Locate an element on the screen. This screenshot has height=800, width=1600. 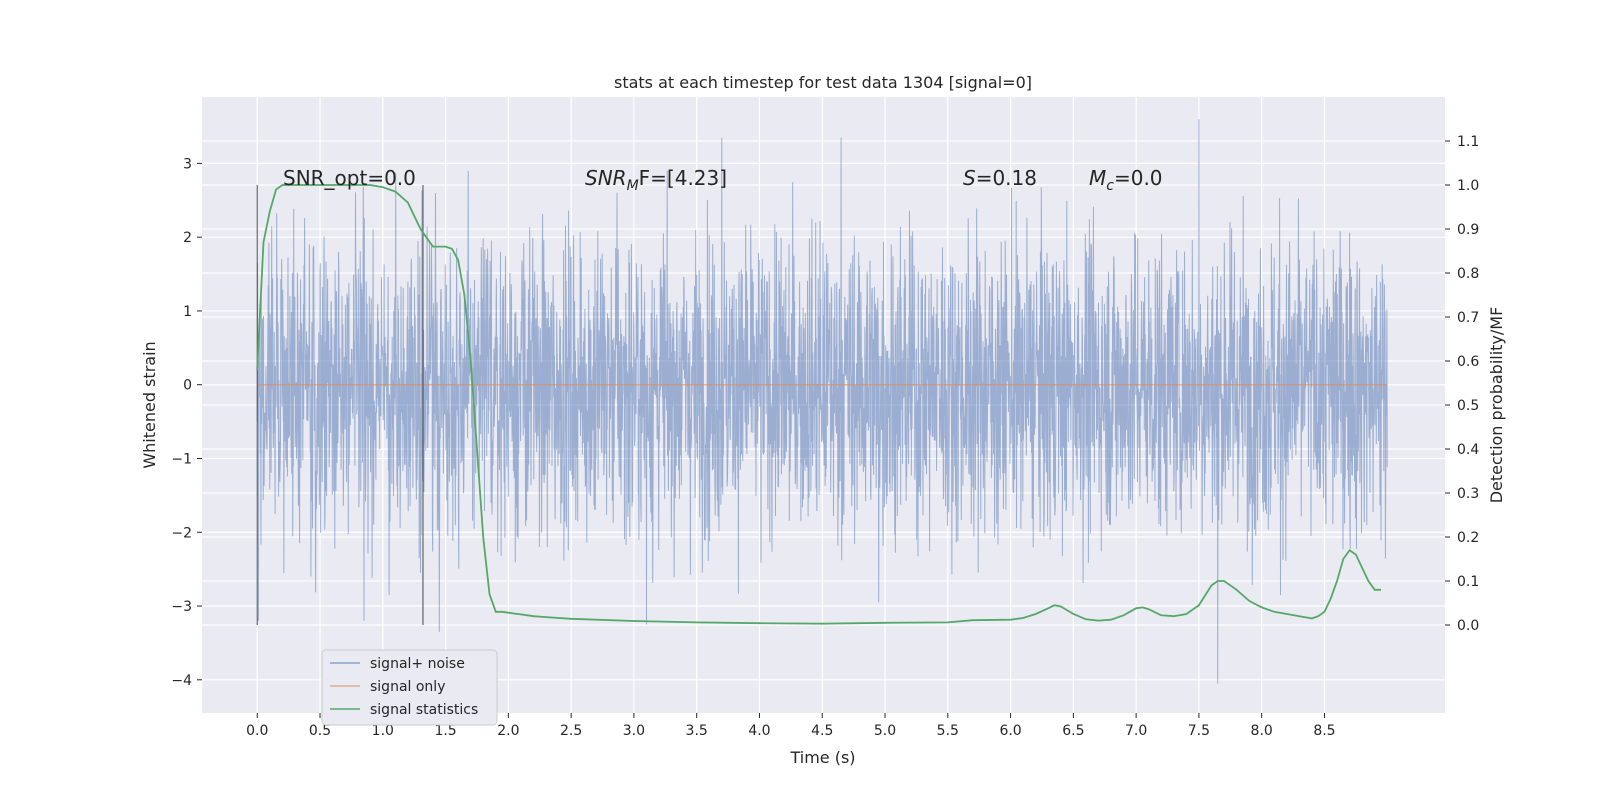
y2-tick-label-4: 0.7 is located at coordinates (1468, 318).